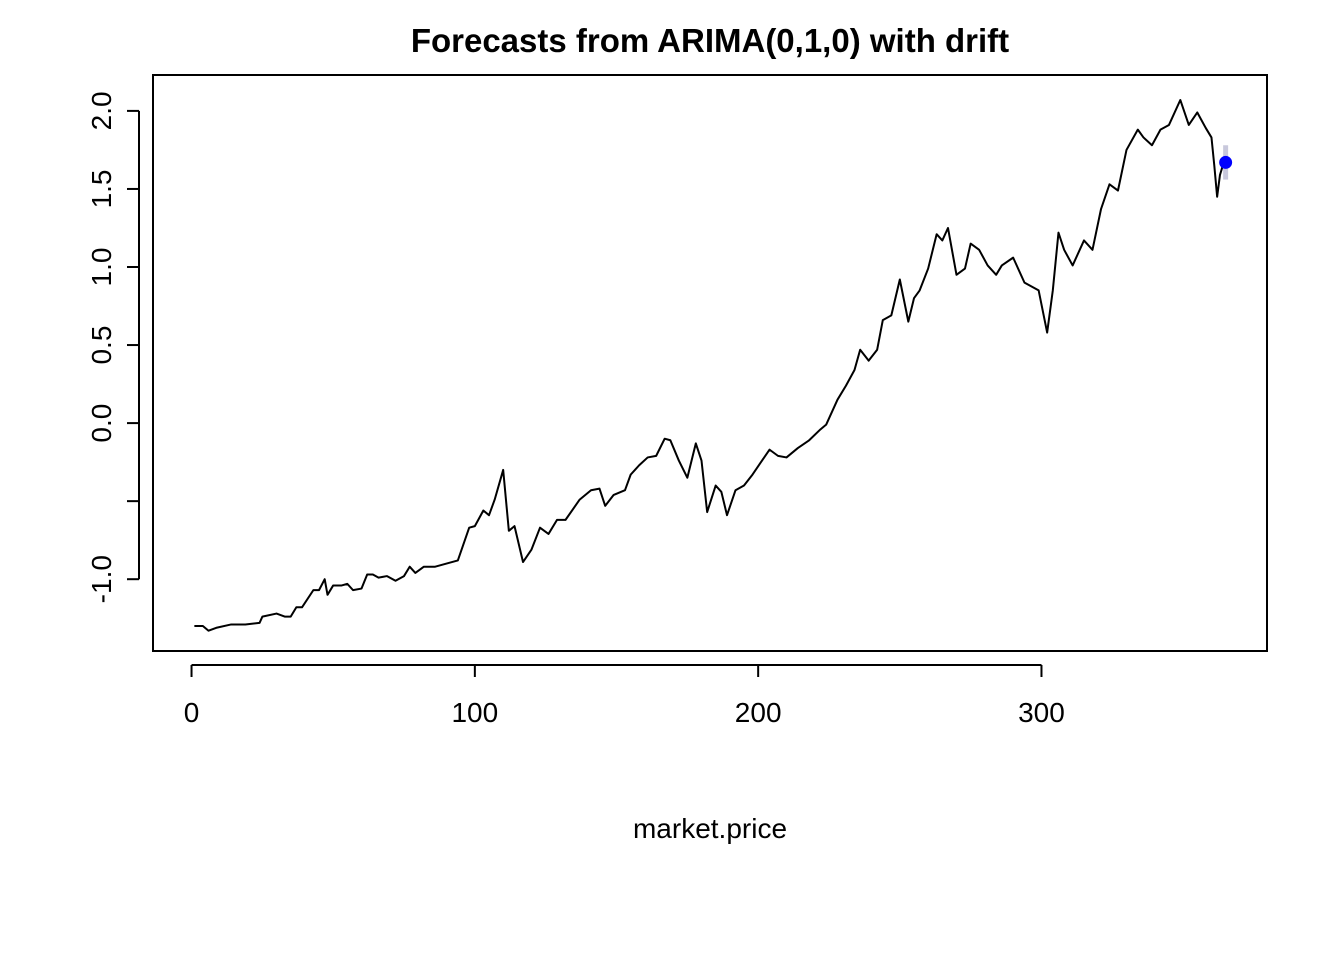  Describe the element at coordinates (101, 188) in the screenshot. I see `y-tick-label: 1.5` at that location.